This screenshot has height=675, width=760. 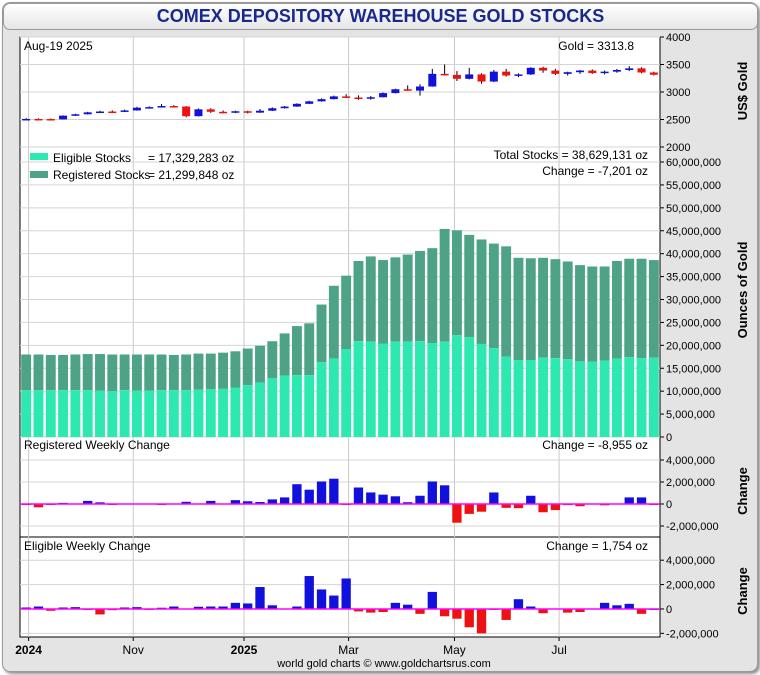 What do you see at coordinates (101, 175) in the screenshot?
I see `legend-registered-name: Registered Stocks` at bounding box center [101, 175].